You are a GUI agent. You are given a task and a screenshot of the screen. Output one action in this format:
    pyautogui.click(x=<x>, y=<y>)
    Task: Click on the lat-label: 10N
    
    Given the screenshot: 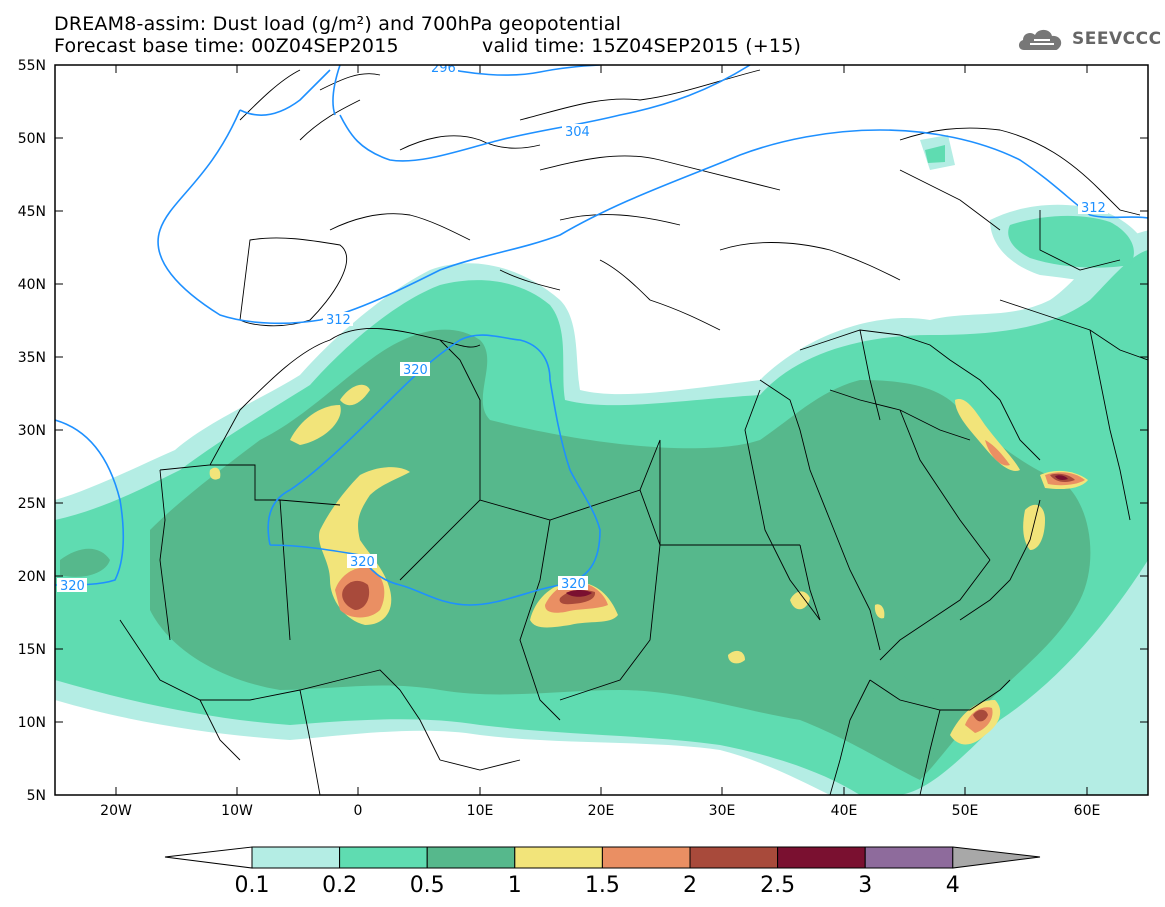 What is the action you would take?
    pyautogui.click(x=32, y=723)
    